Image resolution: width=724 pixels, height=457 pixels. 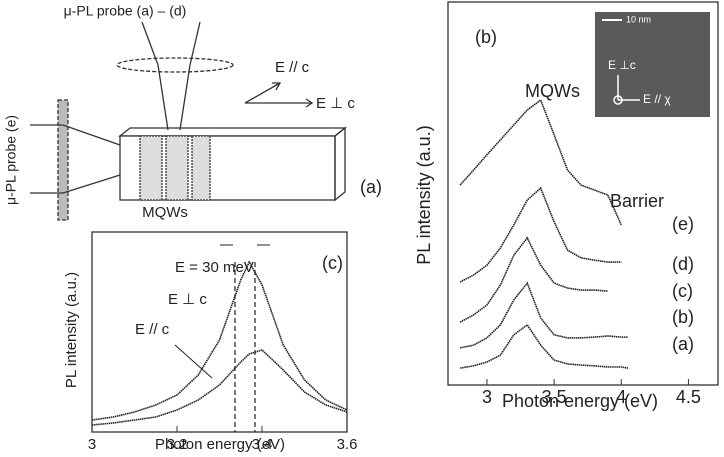 What do you see at coordinates (262, 93) in the screenshot?
I see `arrow` at bounding box center [262, 93].